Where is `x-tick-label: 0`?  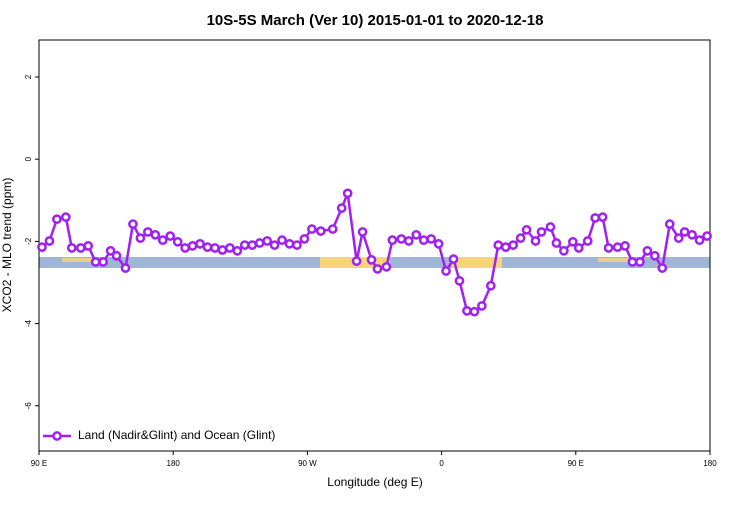
x-tick-label: 0 is located at coordinates (441, 463).